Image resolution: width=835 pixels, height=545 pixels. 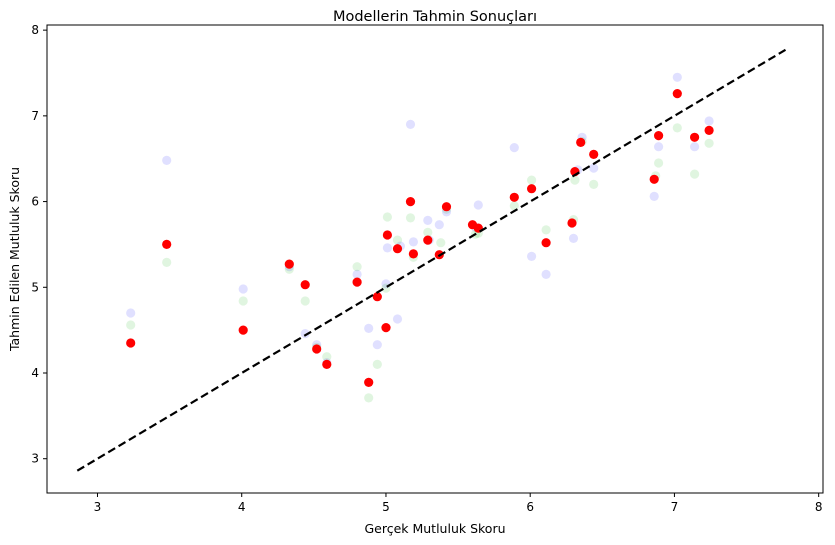 What do you see at coordinates (242, 507) in the screenshot?
I see `x-tick-label: 4` at bounding box center [242, 507].